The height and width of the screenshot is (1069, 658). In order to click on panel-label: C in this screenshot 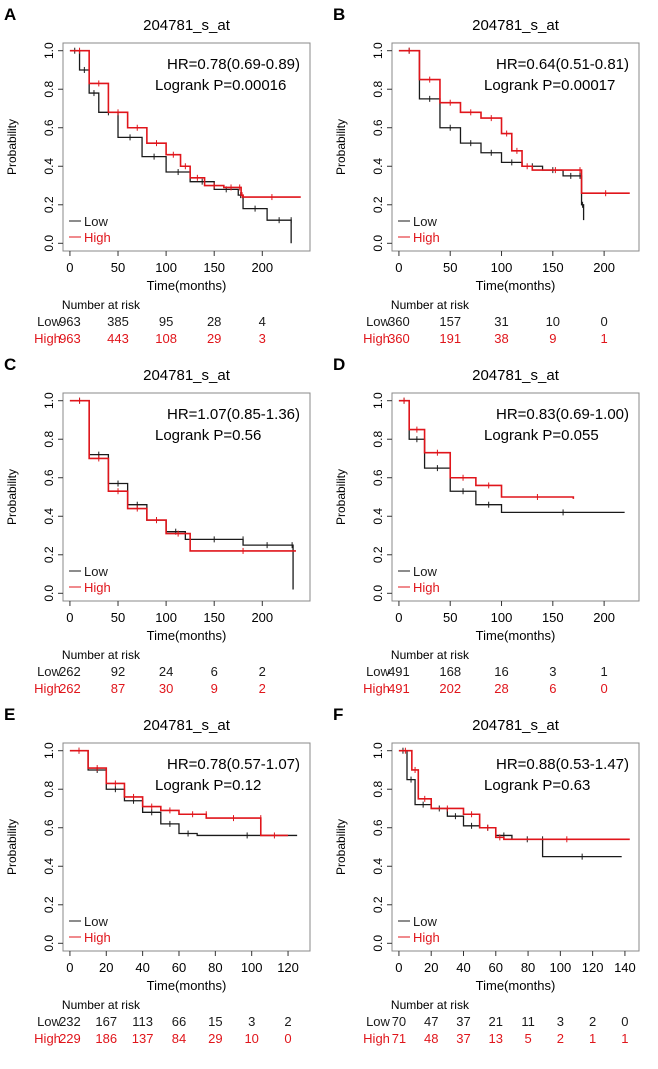, I will do `click(10, 364)`.